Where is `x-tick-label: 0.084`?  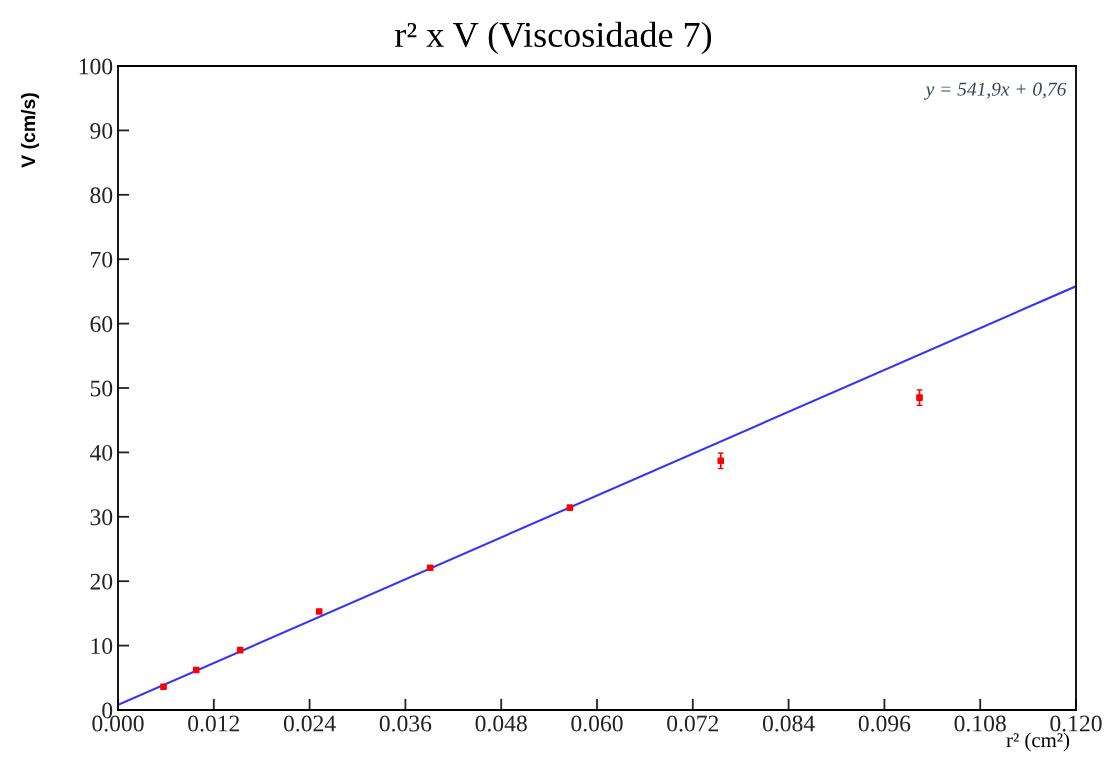 x-tick-label: 0.084 is located at coordinates (788, 723).